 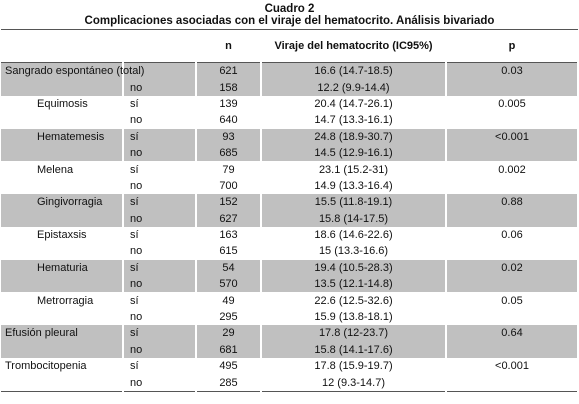 I want to click on table-row: no 570 13.5 (12.1-14.8), so click(x=290, y=284).